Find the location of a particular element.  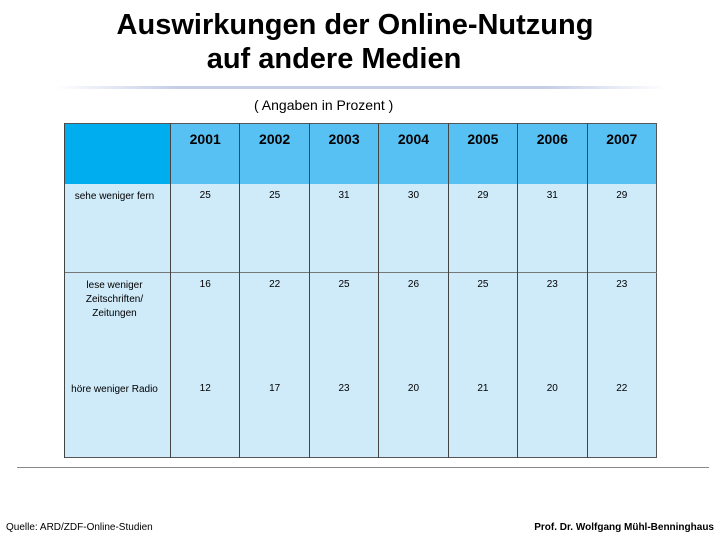

table-header-row: 2001 2002 2003 2004 2005 2006 2007 is located at coordinates (360, 153).